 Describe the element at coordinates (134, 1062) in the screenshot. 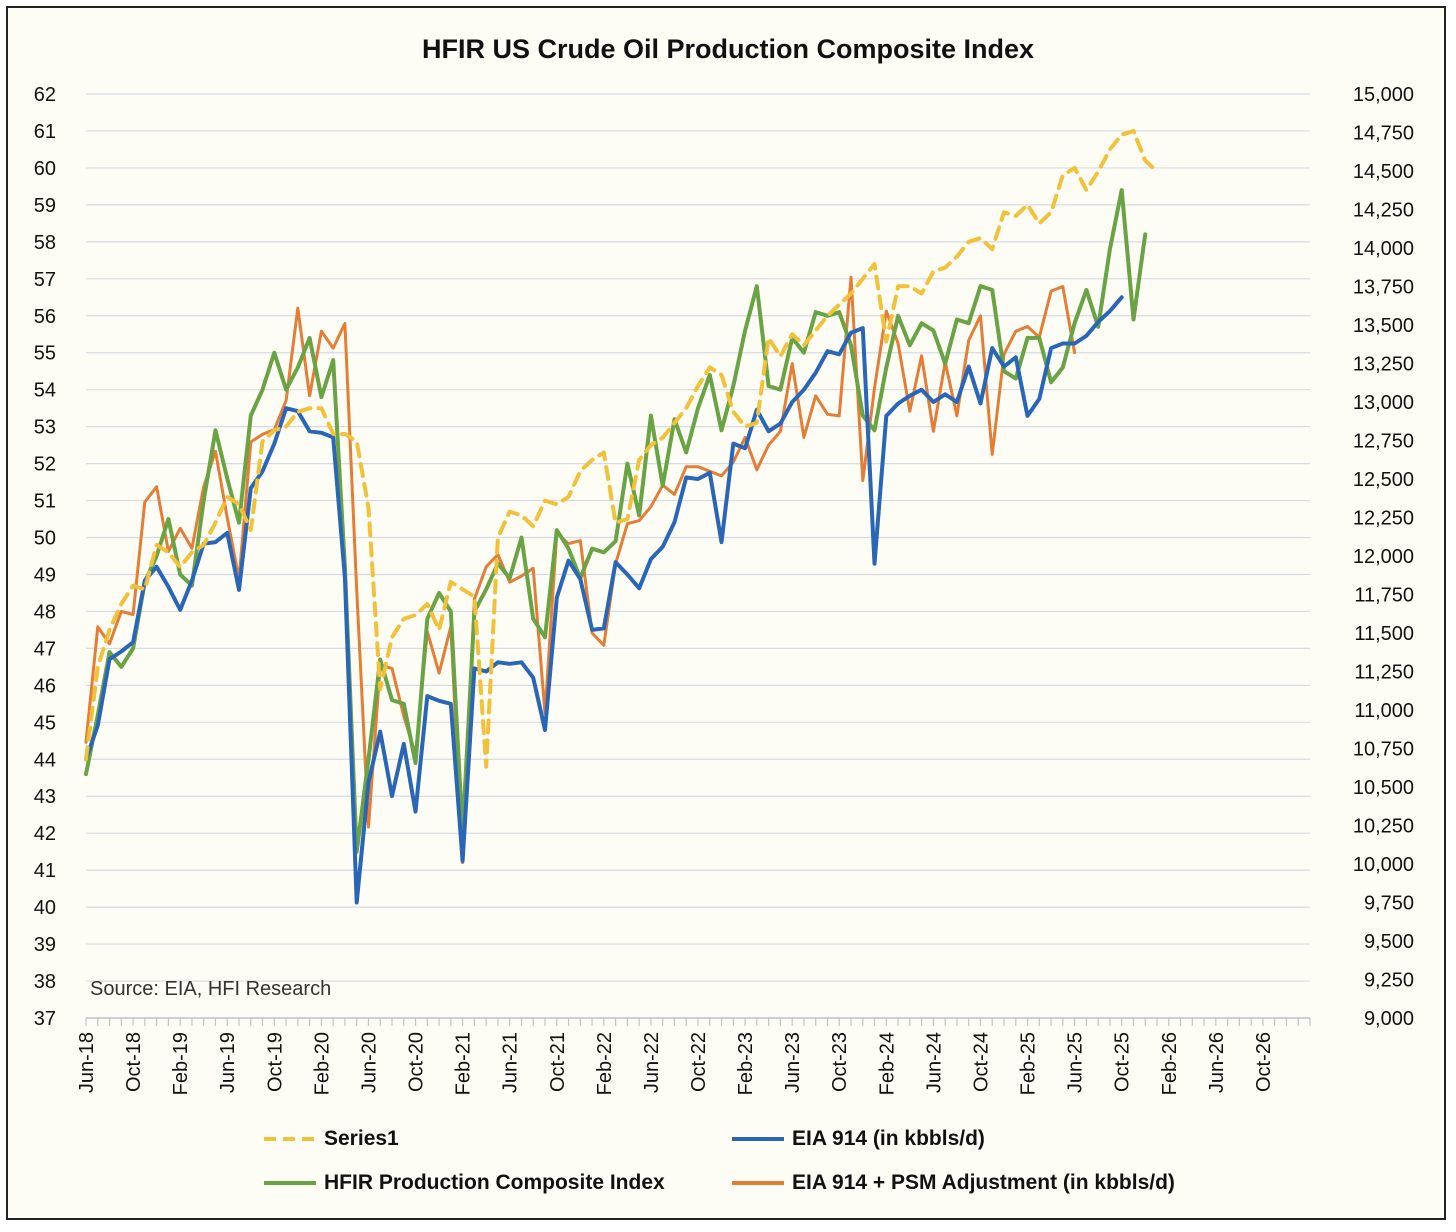

I see `x-tick-label: Oct-18` at that location.